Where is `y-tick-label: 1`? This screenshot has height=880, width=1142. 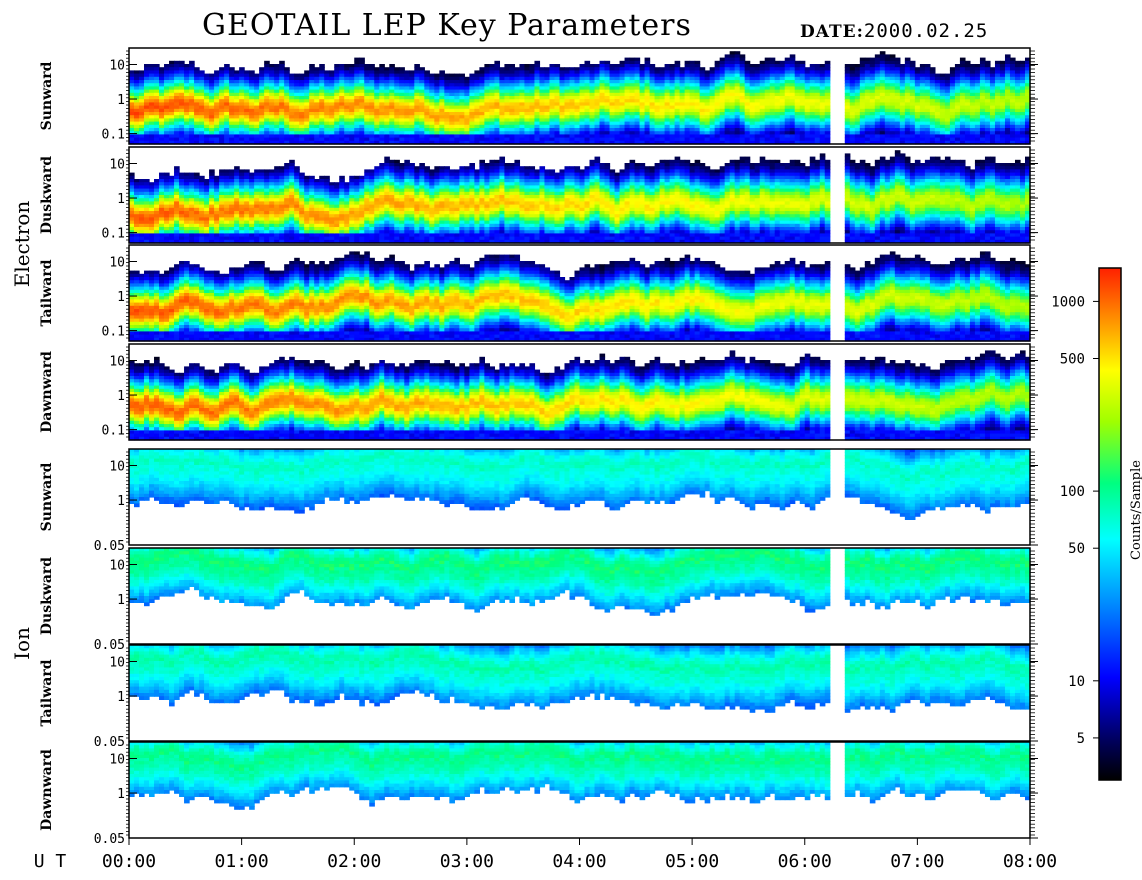 y-tick-label: 1 is located at coordinates (121, 100).